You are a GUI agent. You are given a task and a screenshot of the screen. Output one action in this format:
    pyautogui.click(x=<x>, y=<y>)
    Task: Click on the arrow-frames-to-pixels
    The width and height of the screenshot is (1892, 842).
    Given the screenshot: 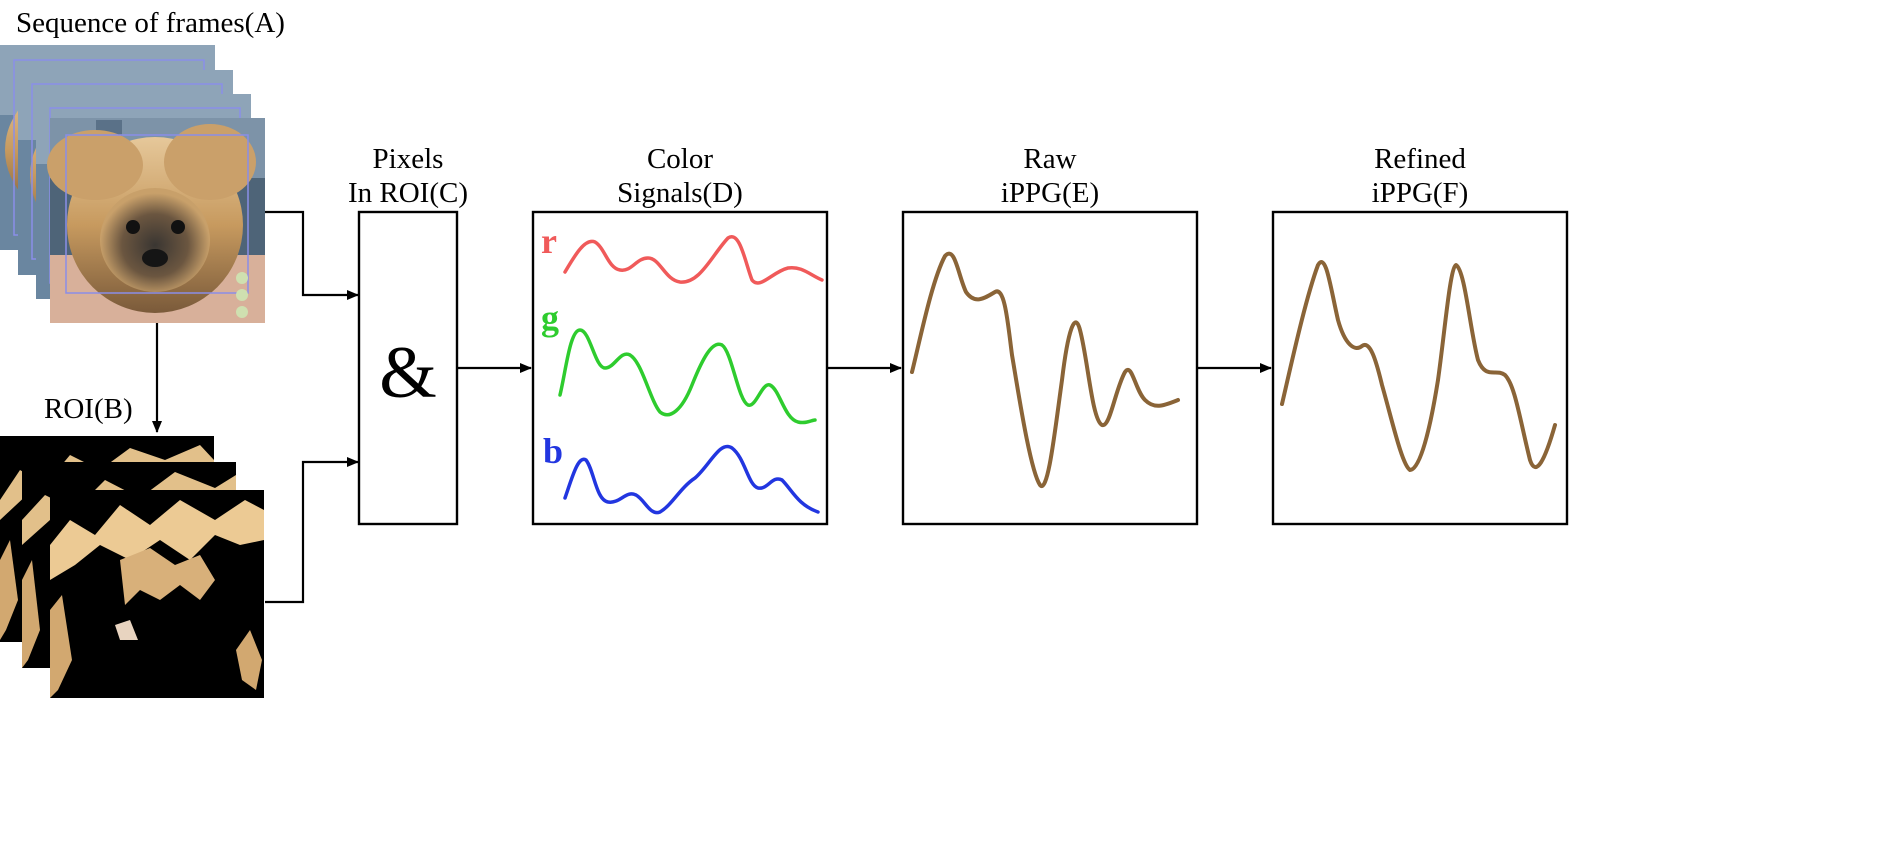 What is the action you would take?
    pyautogui.click(x=312, y=255)
    